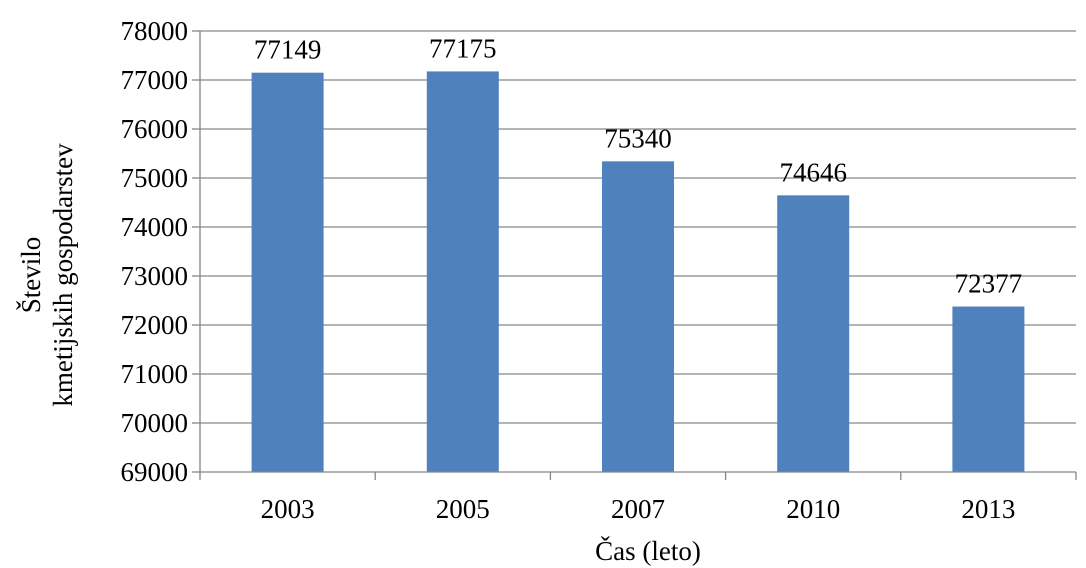  Describe the element at coordinates (287, 272) in the screenshot. I see `bar-2003` at that location.